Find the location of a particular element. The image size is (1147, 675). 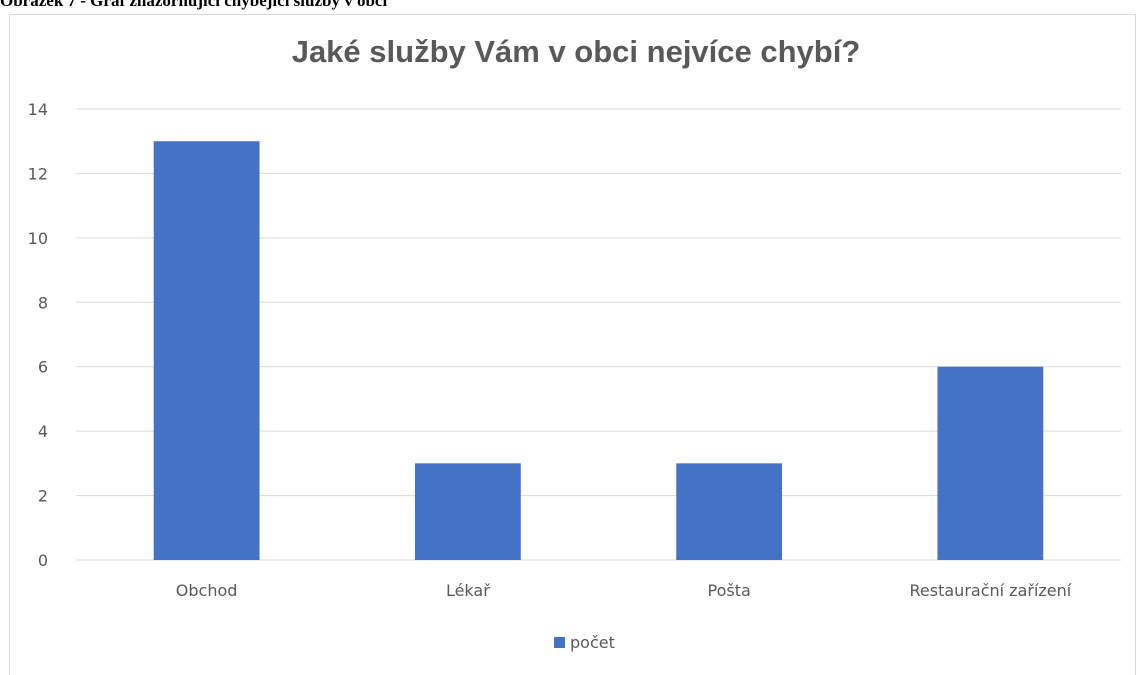

y-tick-label: 10 is located at coordinates (38, 238).